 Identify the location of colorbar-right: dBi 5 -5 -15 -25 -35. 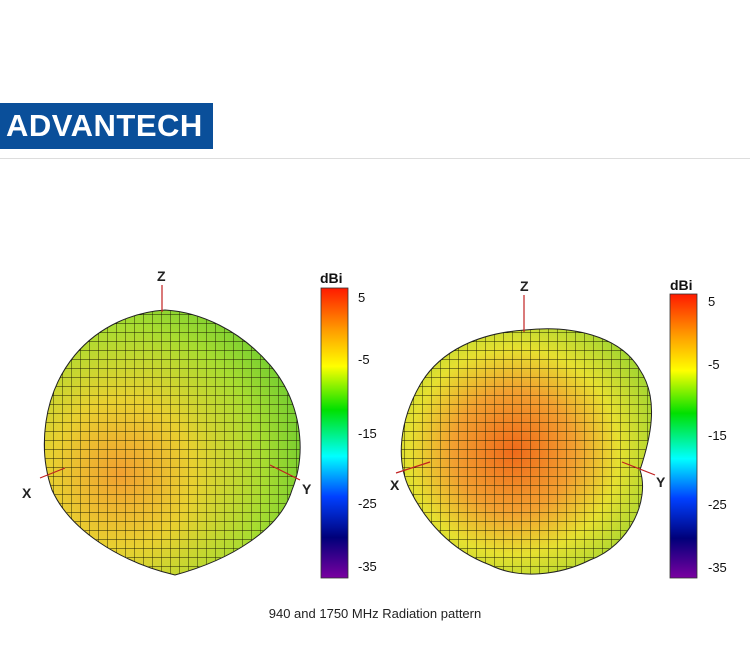
(698, 428).